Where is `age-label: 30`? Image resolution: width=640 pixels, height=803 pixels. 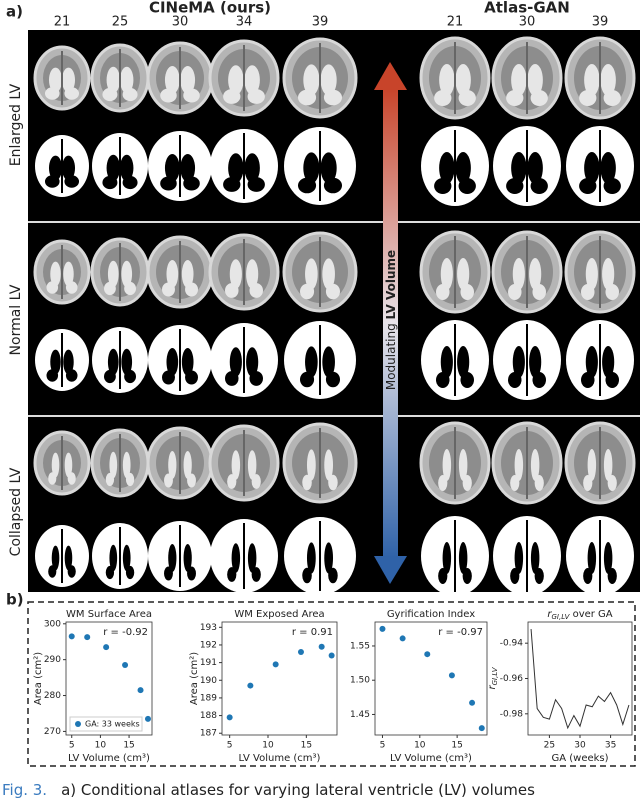
age-label: 30 is located at coordinates (180, 22).